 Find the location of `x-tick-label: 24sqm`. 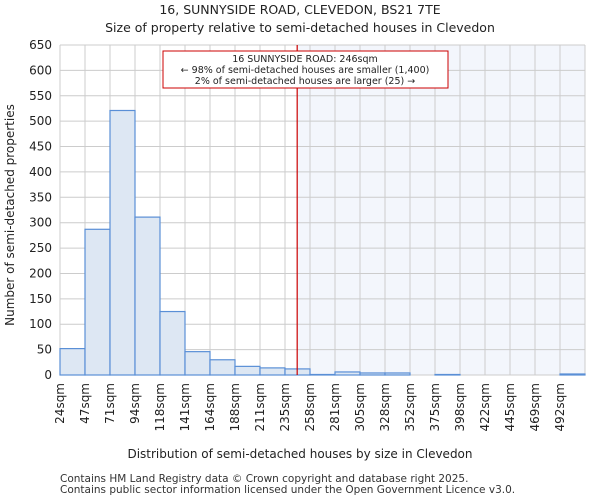

x-tick-label: 24sqm is located at coordinates (60, 403).